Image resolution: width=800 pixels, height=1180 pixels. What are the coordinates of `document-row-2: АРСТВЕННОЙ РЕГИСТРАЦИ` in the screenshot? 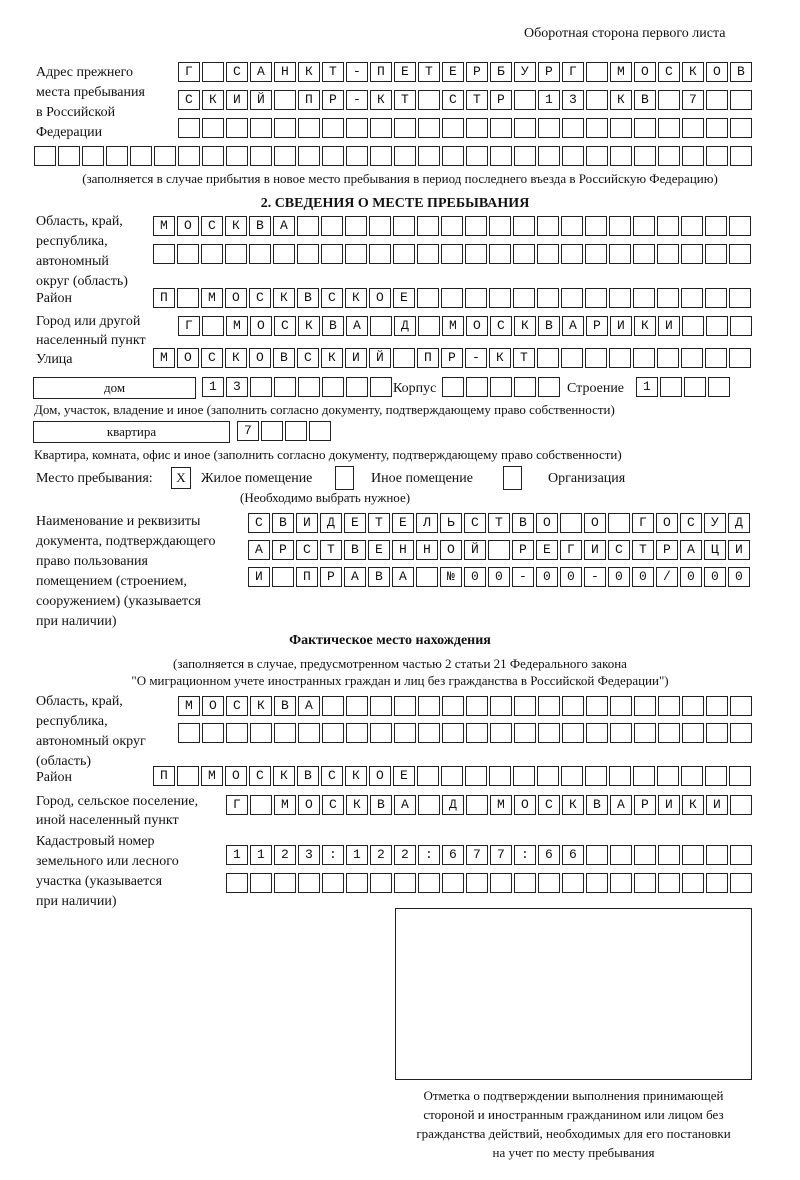 It's located at (500, 551).